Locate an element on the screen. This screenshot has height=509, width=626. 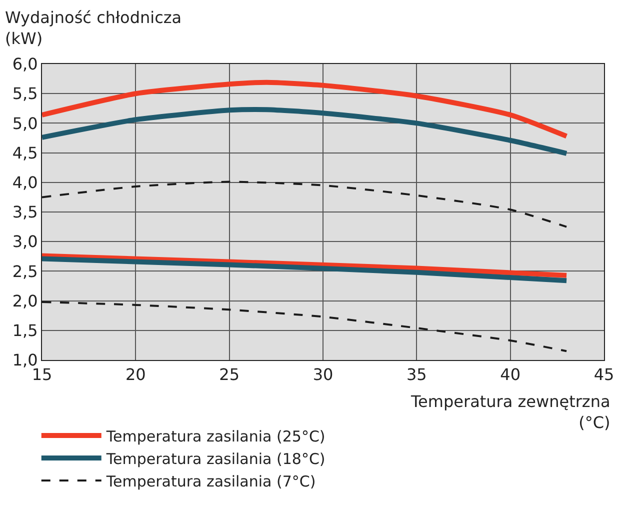
legend-label: Temperatura zasilania (7°C) is located at coordinates (210, 481).